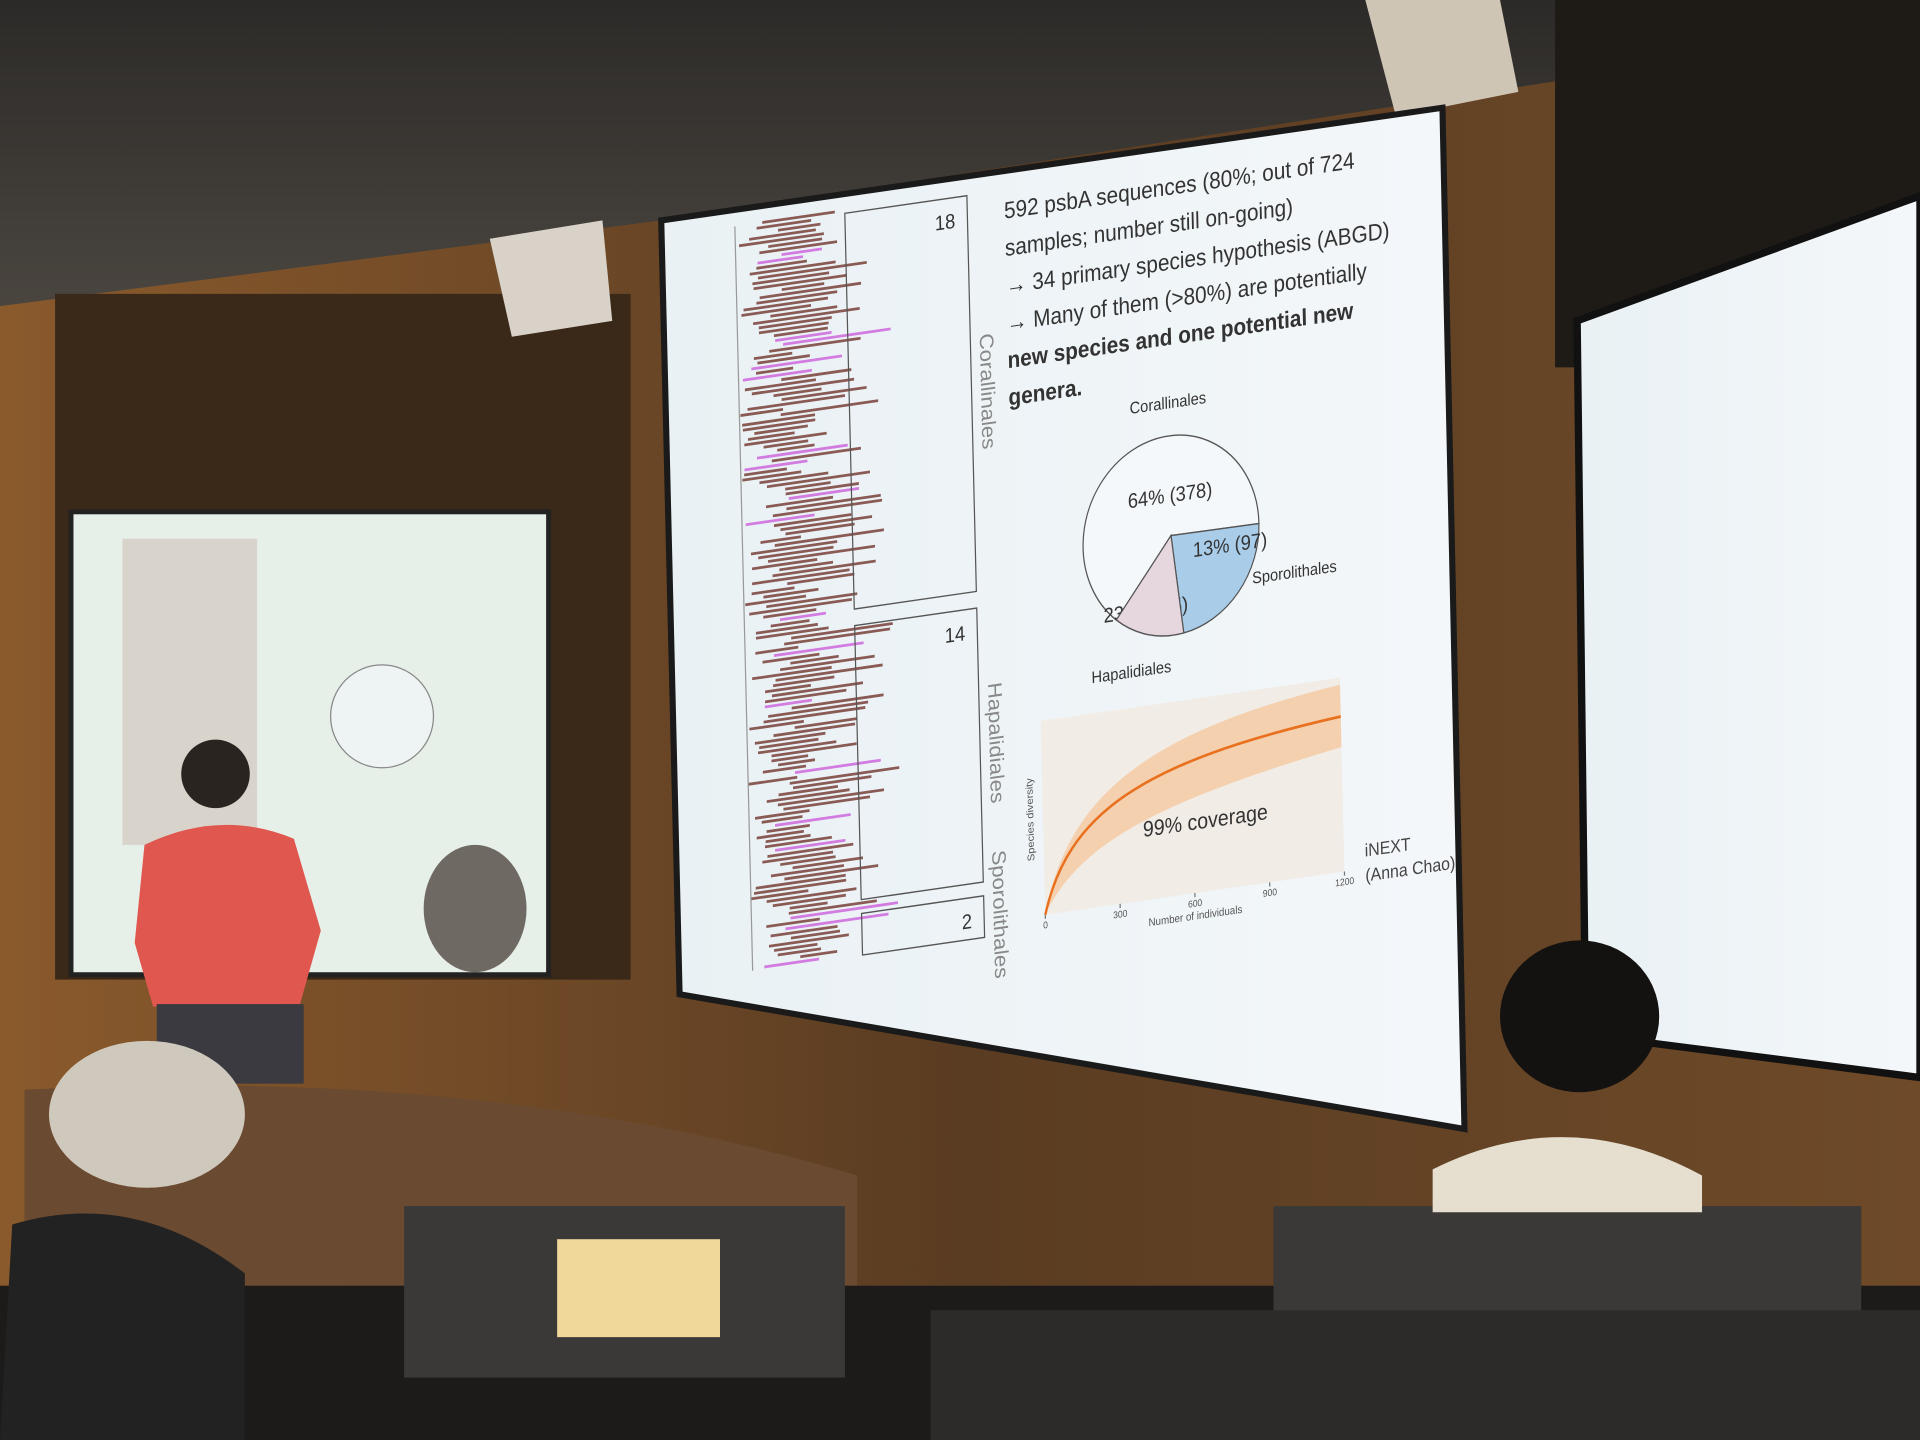  I want to click on curve-line, so click(1192, 815).